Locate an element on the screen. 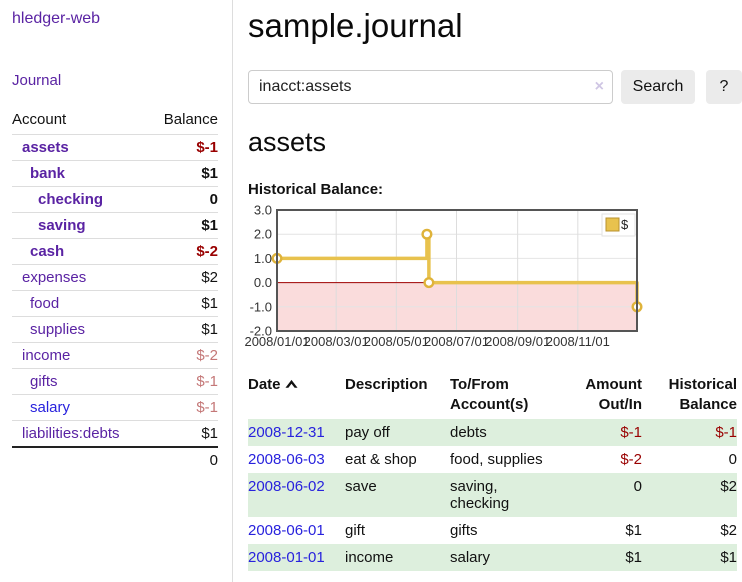 The width and height of the screenshot is (742, 582). account-row: saving $1 is located at coordinates (115, 225).